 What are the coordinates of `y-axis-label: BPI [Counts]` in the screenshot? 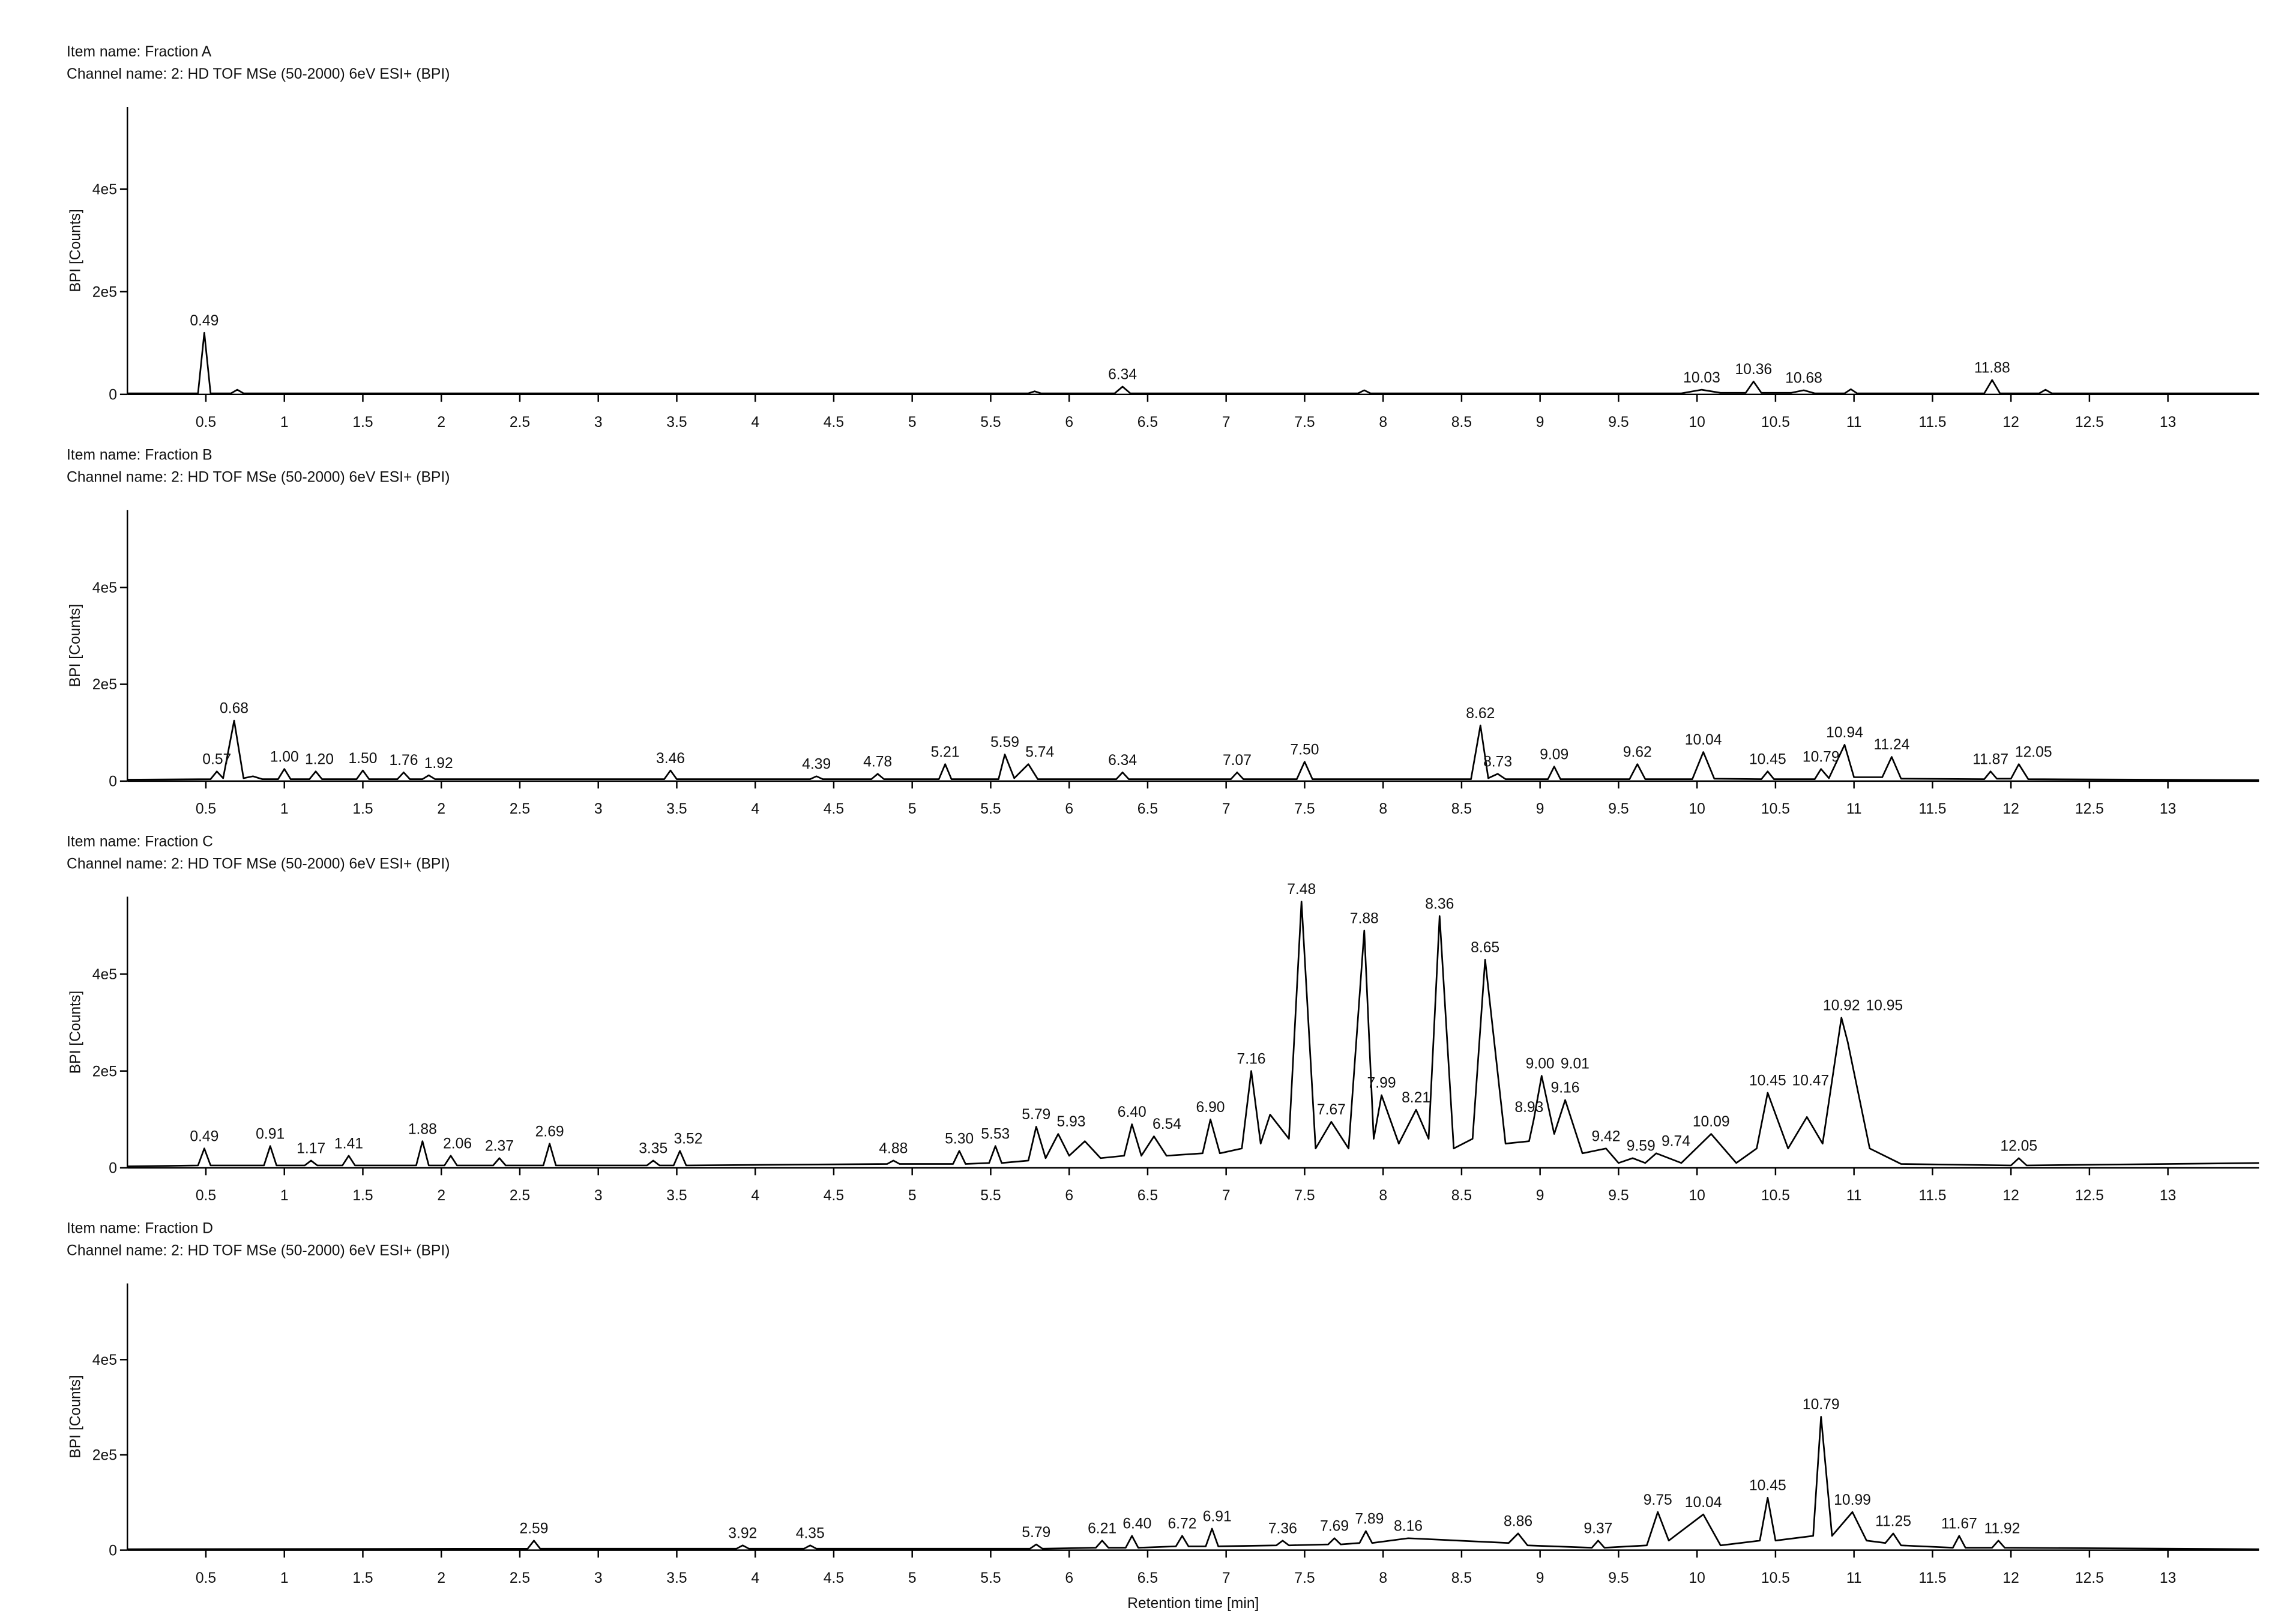 It's located at (75, 250).